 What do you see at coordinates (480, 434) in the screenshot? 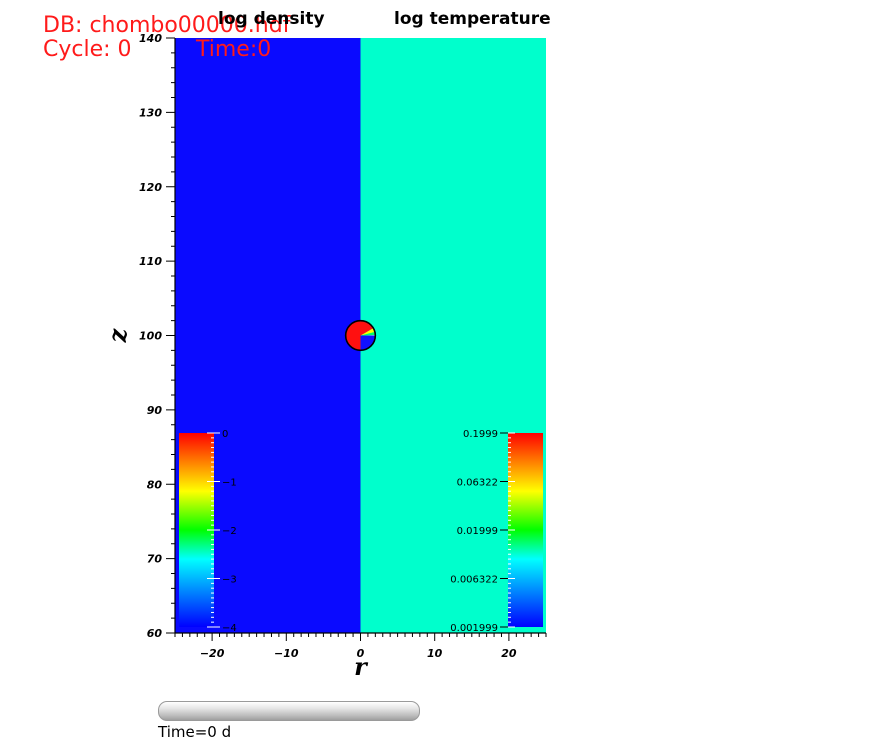
I see `colorbar-1-tick-label: 0.1999` at bounding box center [480, 434].